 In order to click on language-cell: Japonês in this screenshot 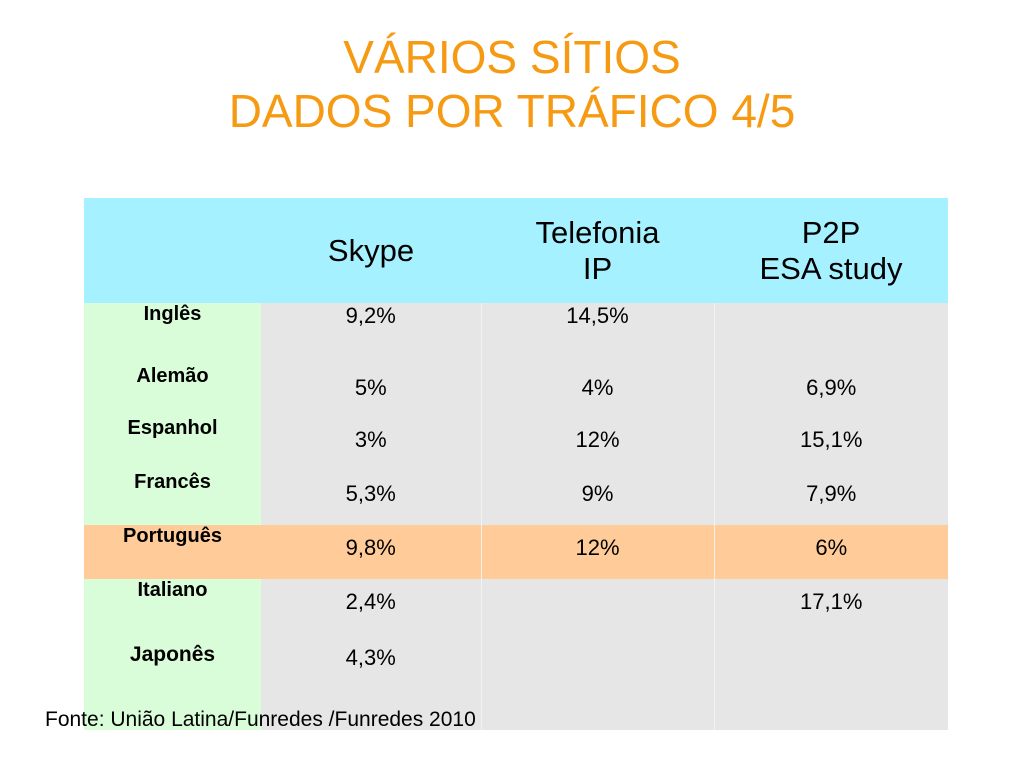, I will do `click(172, 681)`.